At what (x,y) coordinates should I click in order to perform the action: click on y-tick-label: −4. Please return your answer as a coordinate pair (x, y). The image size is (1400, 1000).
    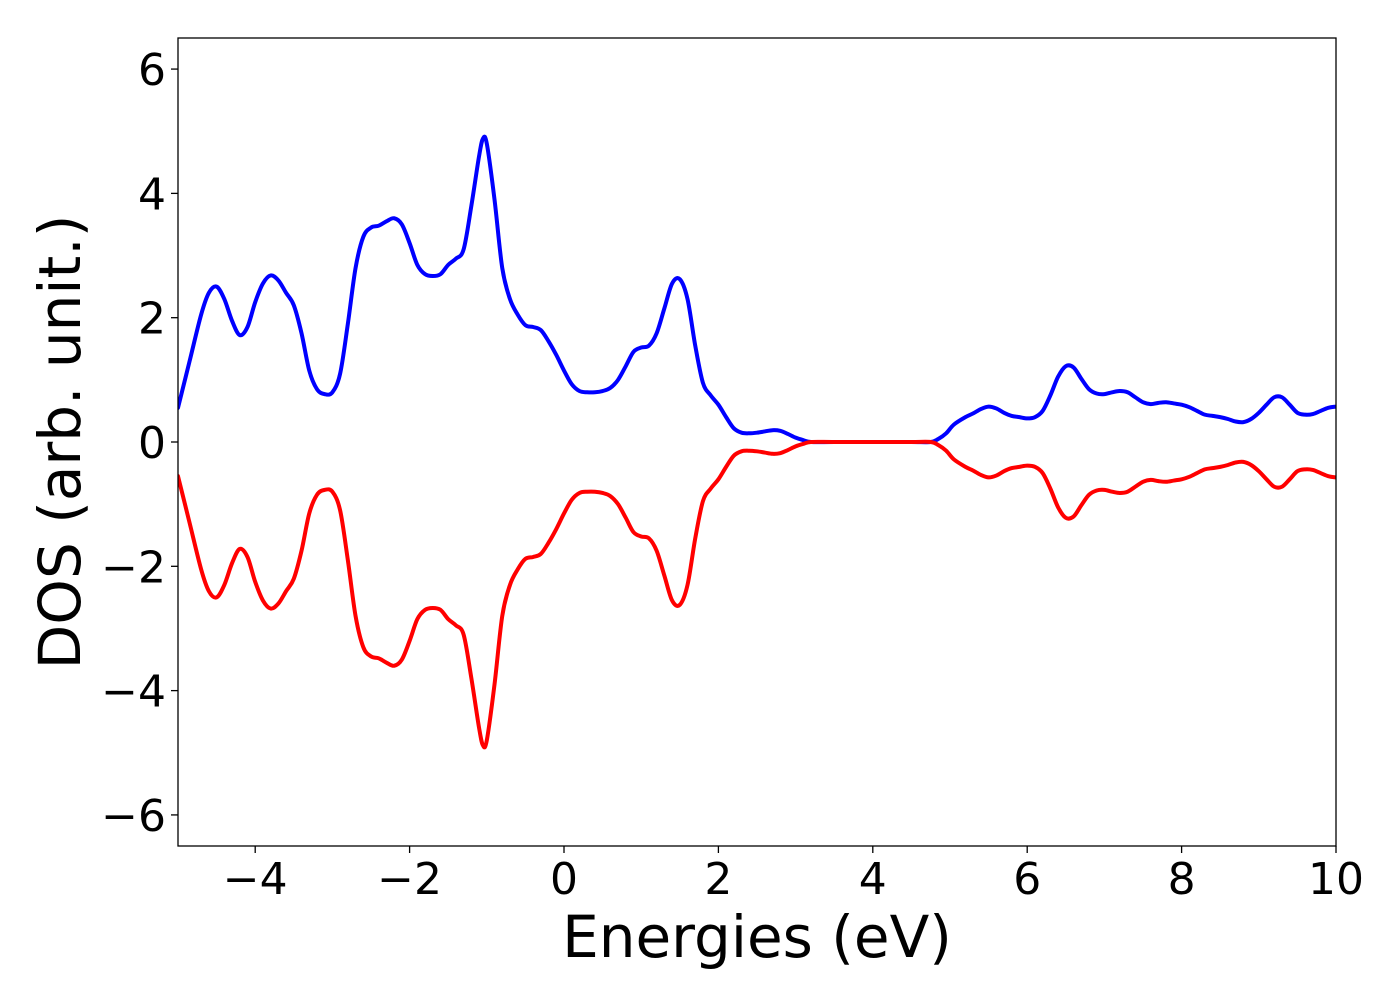
    Looking at the image, I should click on (133, 692).